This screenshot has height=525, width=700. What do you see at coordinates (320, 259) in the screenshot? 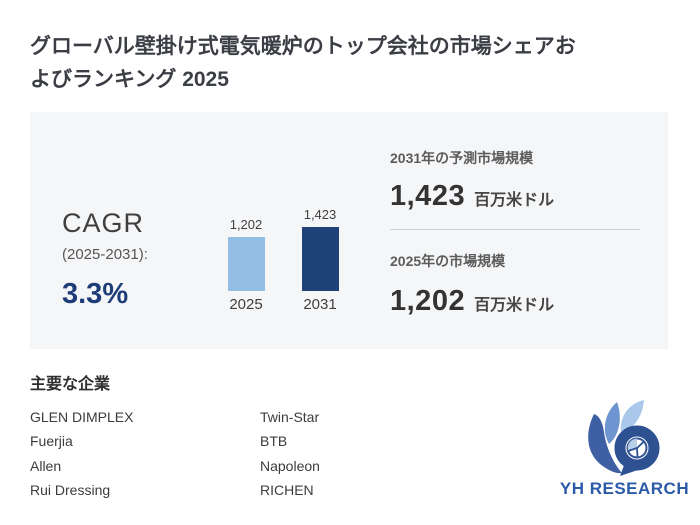
I see `bar-2031` at bounding box center [320, 259].